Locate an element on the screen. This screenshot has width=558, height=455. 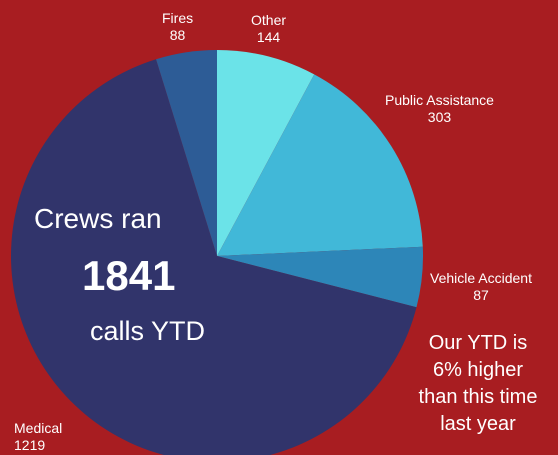
ytd-note-line2: 6% higher is located at coordinates (478, 370).